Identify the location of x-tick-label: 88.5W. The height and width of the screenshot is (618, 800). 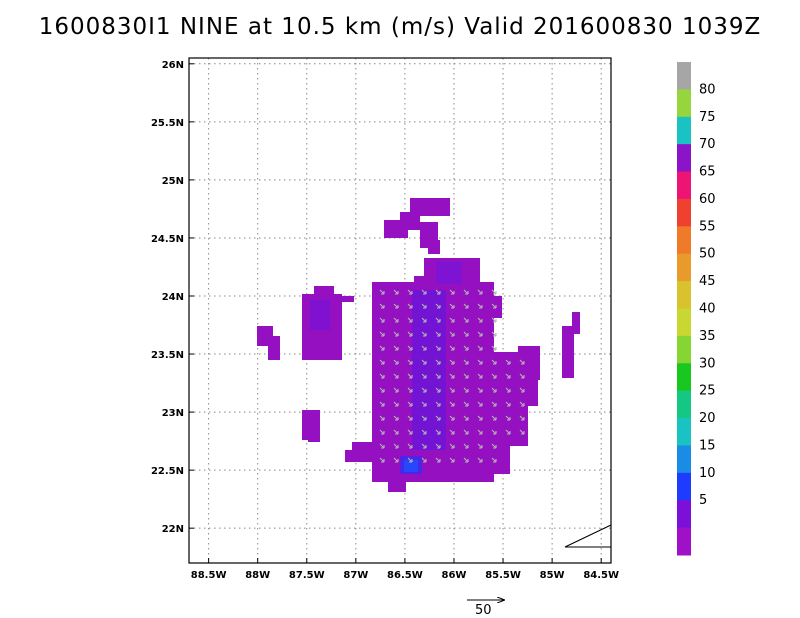
(209, 575).